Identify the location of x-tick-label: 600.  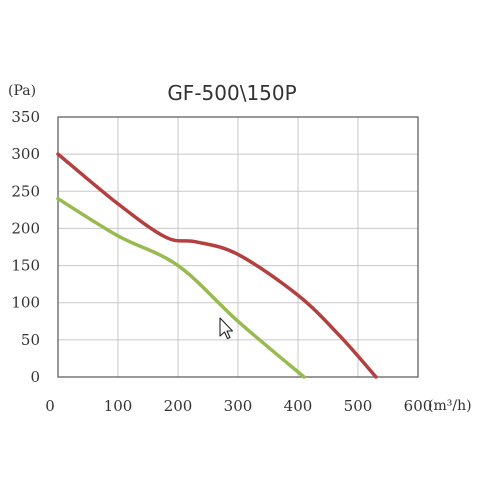
(418, 406).